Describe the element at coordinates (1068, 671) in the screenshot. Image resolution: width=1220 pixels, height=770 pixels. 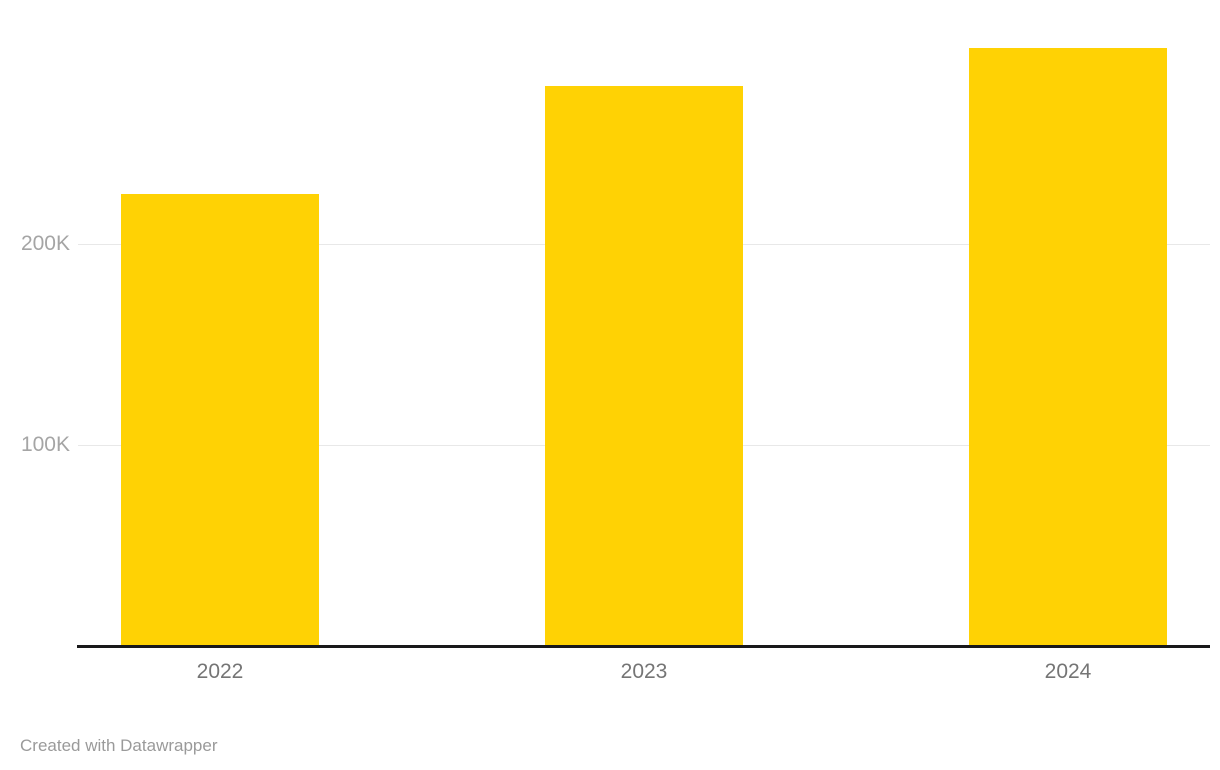
I see `x-tick-label: 2024` at that location.